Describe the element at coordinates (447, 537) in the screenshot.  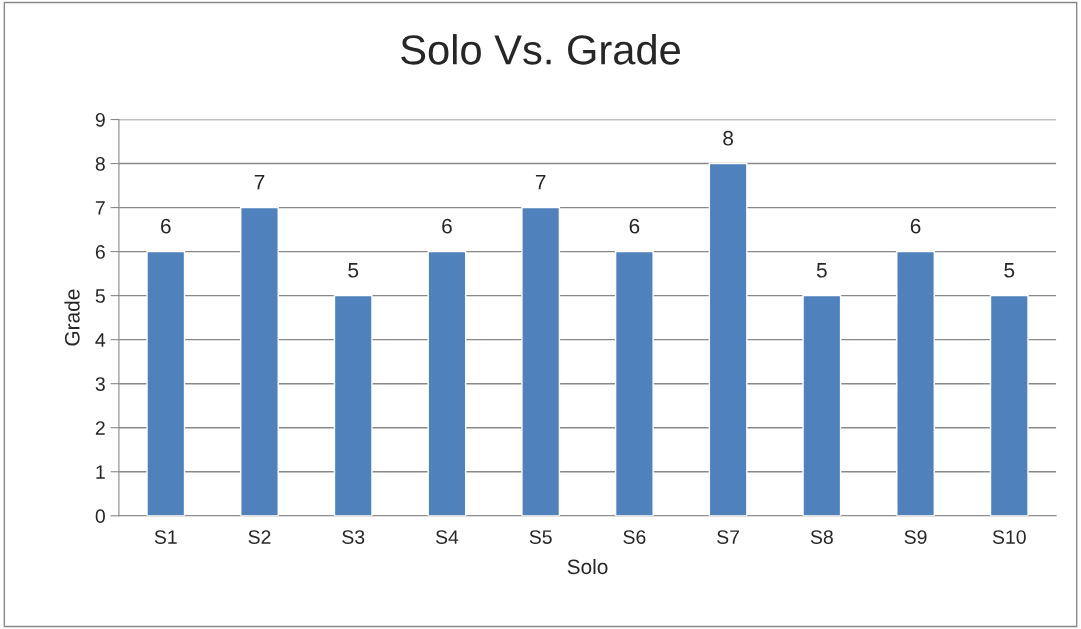
I see `x-tick-label: S4` at that location.